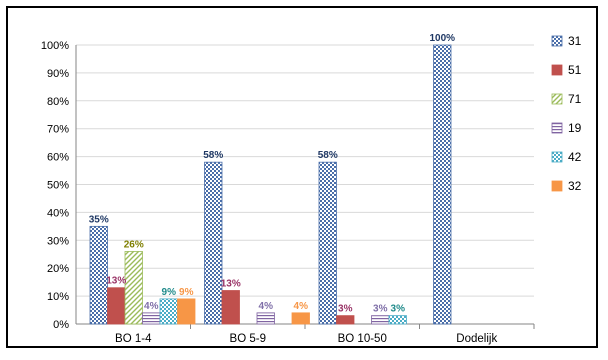 The width and height of the screenshot is (608, 360). Describe the element at coordinates (58, 241) in the screenshot. I see `y-tick-label: 30%` at that location.